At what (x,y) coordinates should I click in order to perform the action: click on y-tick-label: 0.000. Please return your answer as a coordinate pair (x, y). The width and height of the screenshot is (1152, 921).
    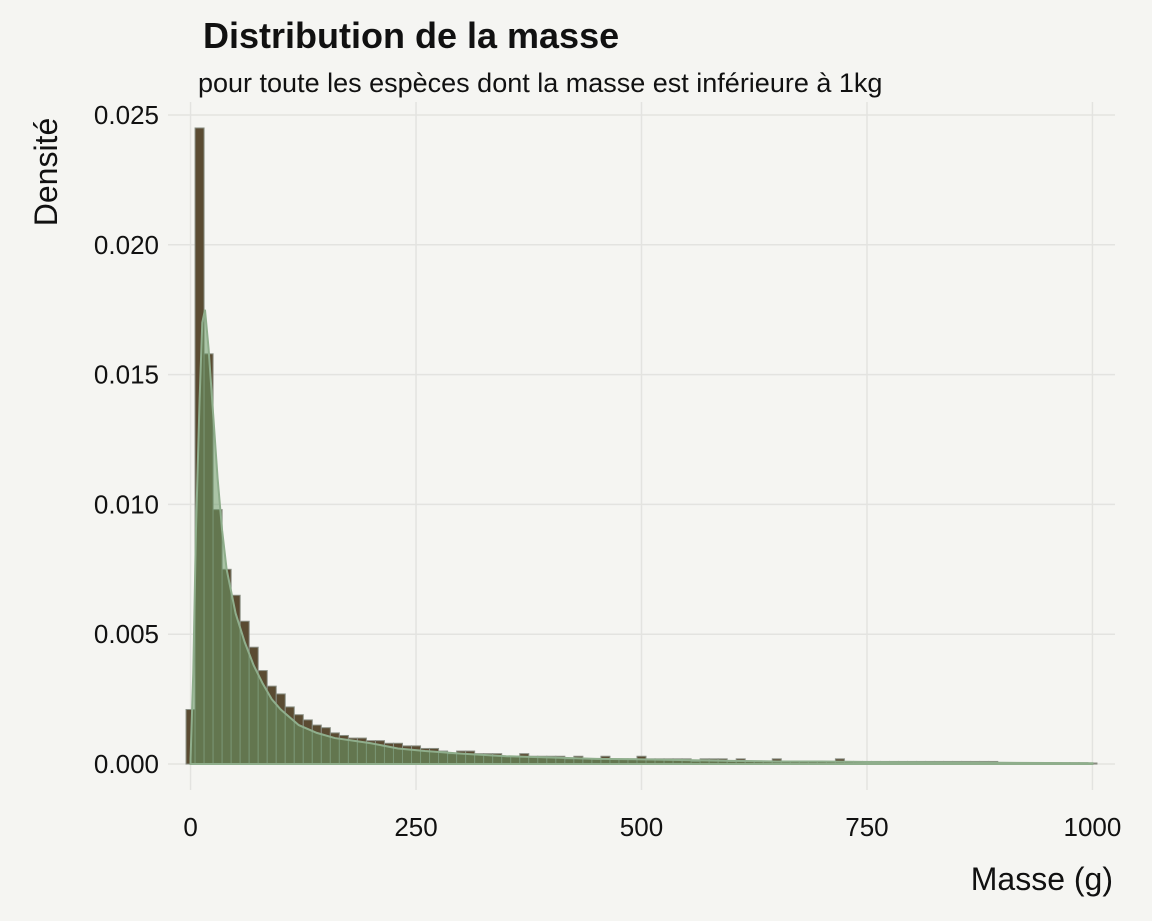
    Looking at the image, I should click on (126, 764).